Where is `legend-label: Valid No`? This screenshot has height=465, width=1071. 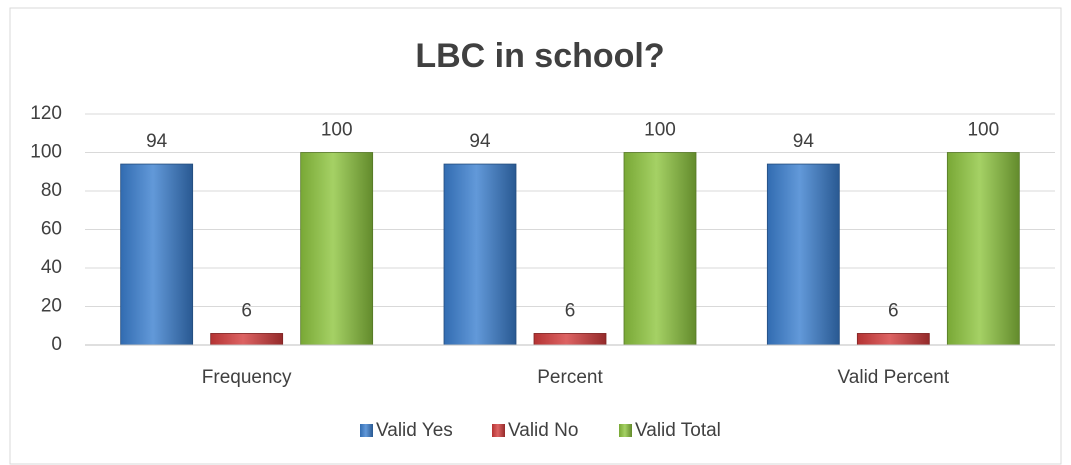
legend-label: Valid No is located at coordinates (543, 430).